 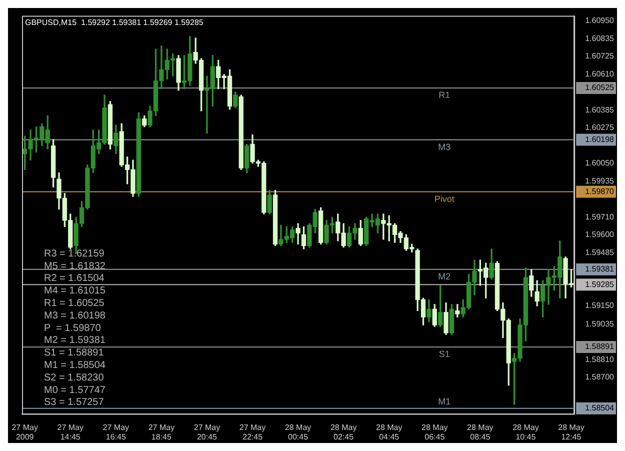 What do you see at coordinates (25, 432) in the screenshot?
I see `x-tick-label: 27 May 2009` at bounding box center [25, 432].